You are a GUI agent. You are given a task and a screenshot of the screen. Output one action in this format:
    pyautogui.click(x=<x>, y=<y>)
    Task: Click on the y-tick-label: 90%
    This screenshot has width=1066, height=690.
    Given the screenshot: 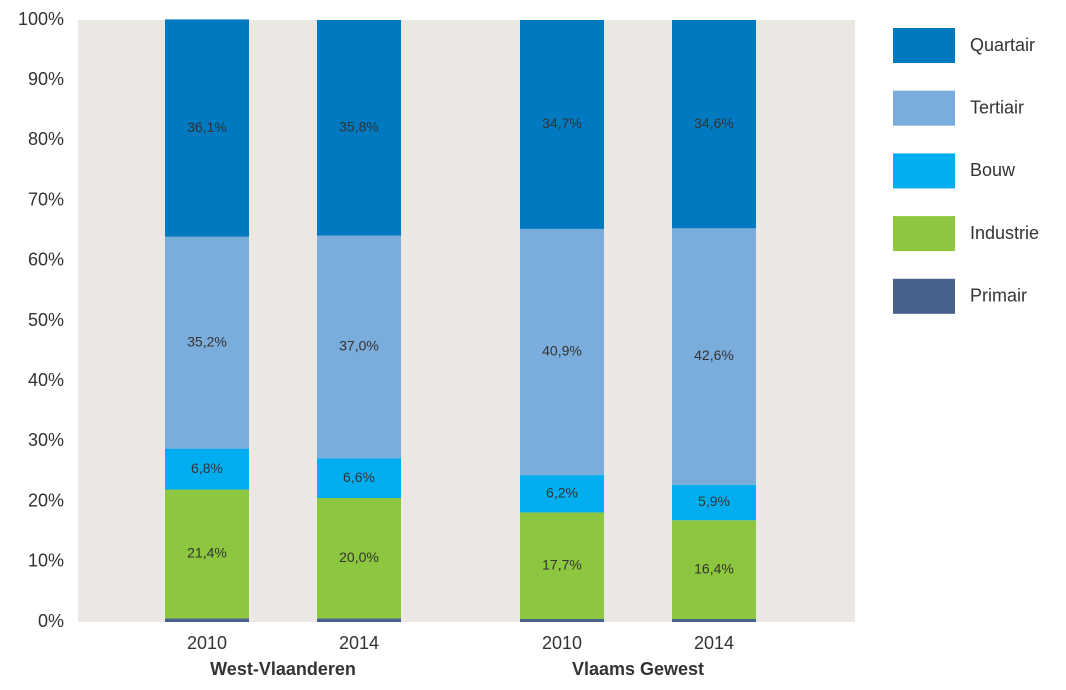 What is the action you would take?
    pyautogui.click(x=46, y=79)
    